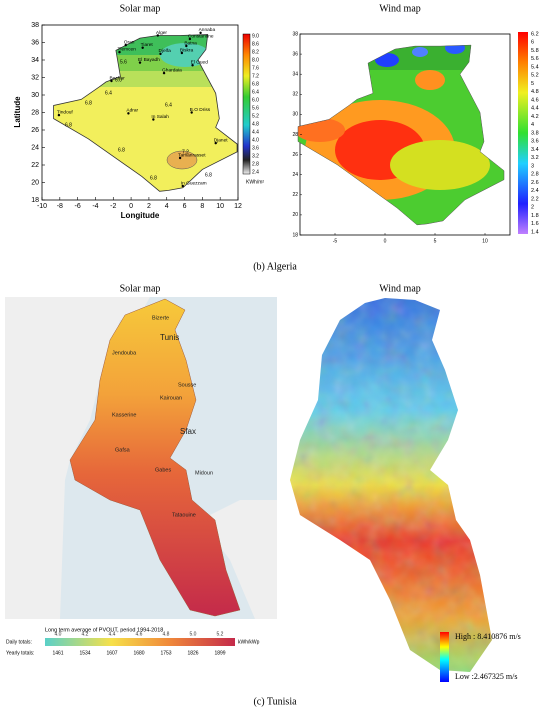 Image resolution: width=550 pixels, height=718 pixels. I want to click on legend-daily: 4.8, so click(166, 634).